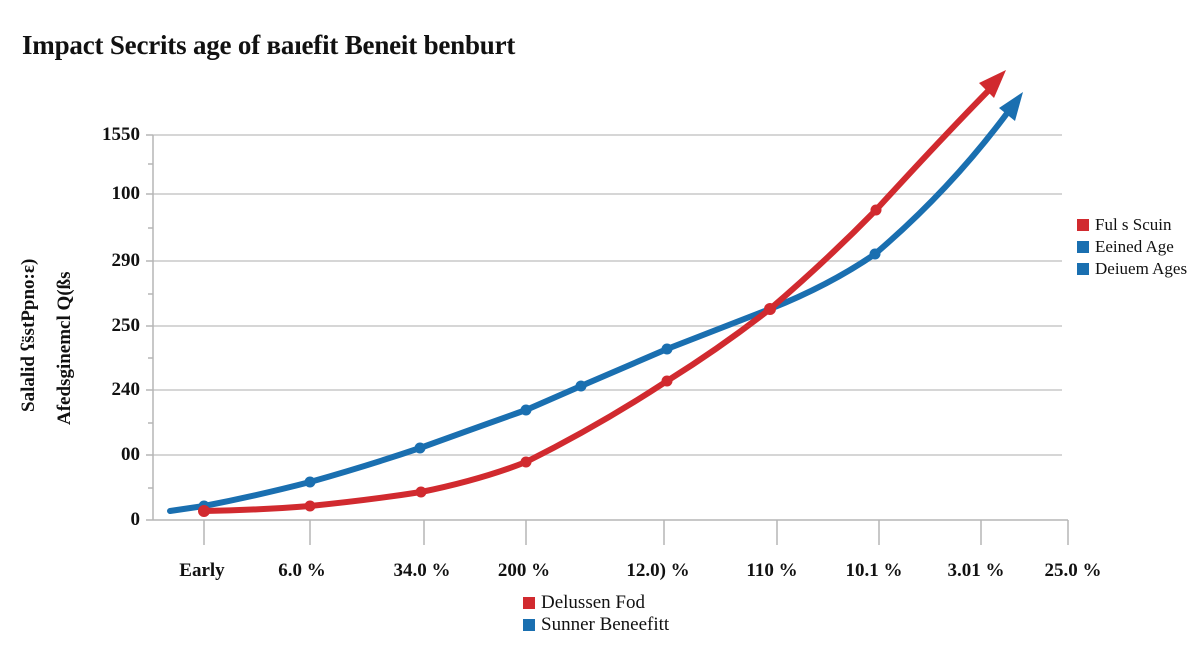 This screenshot has width=1200, height=654. What do you see at coordinates (126, 325) in the screenshot?
I see `y-tick-label: 250` at bounding box center [126, 325].